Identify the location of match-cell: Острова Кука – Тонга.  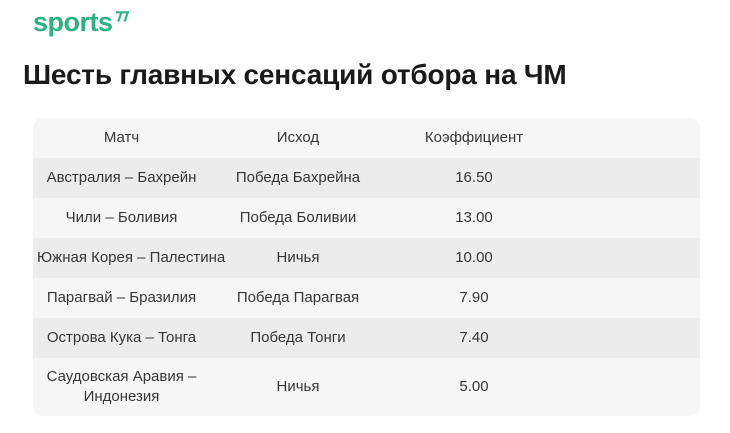
(121, 337).